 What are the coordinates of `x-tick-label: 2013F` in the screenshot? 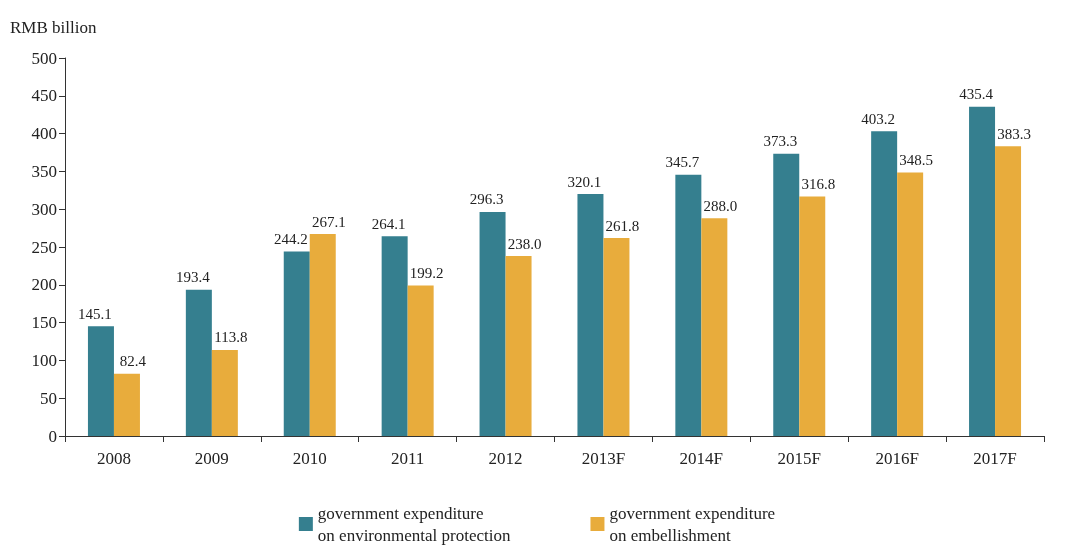 It's located at (603, 458).